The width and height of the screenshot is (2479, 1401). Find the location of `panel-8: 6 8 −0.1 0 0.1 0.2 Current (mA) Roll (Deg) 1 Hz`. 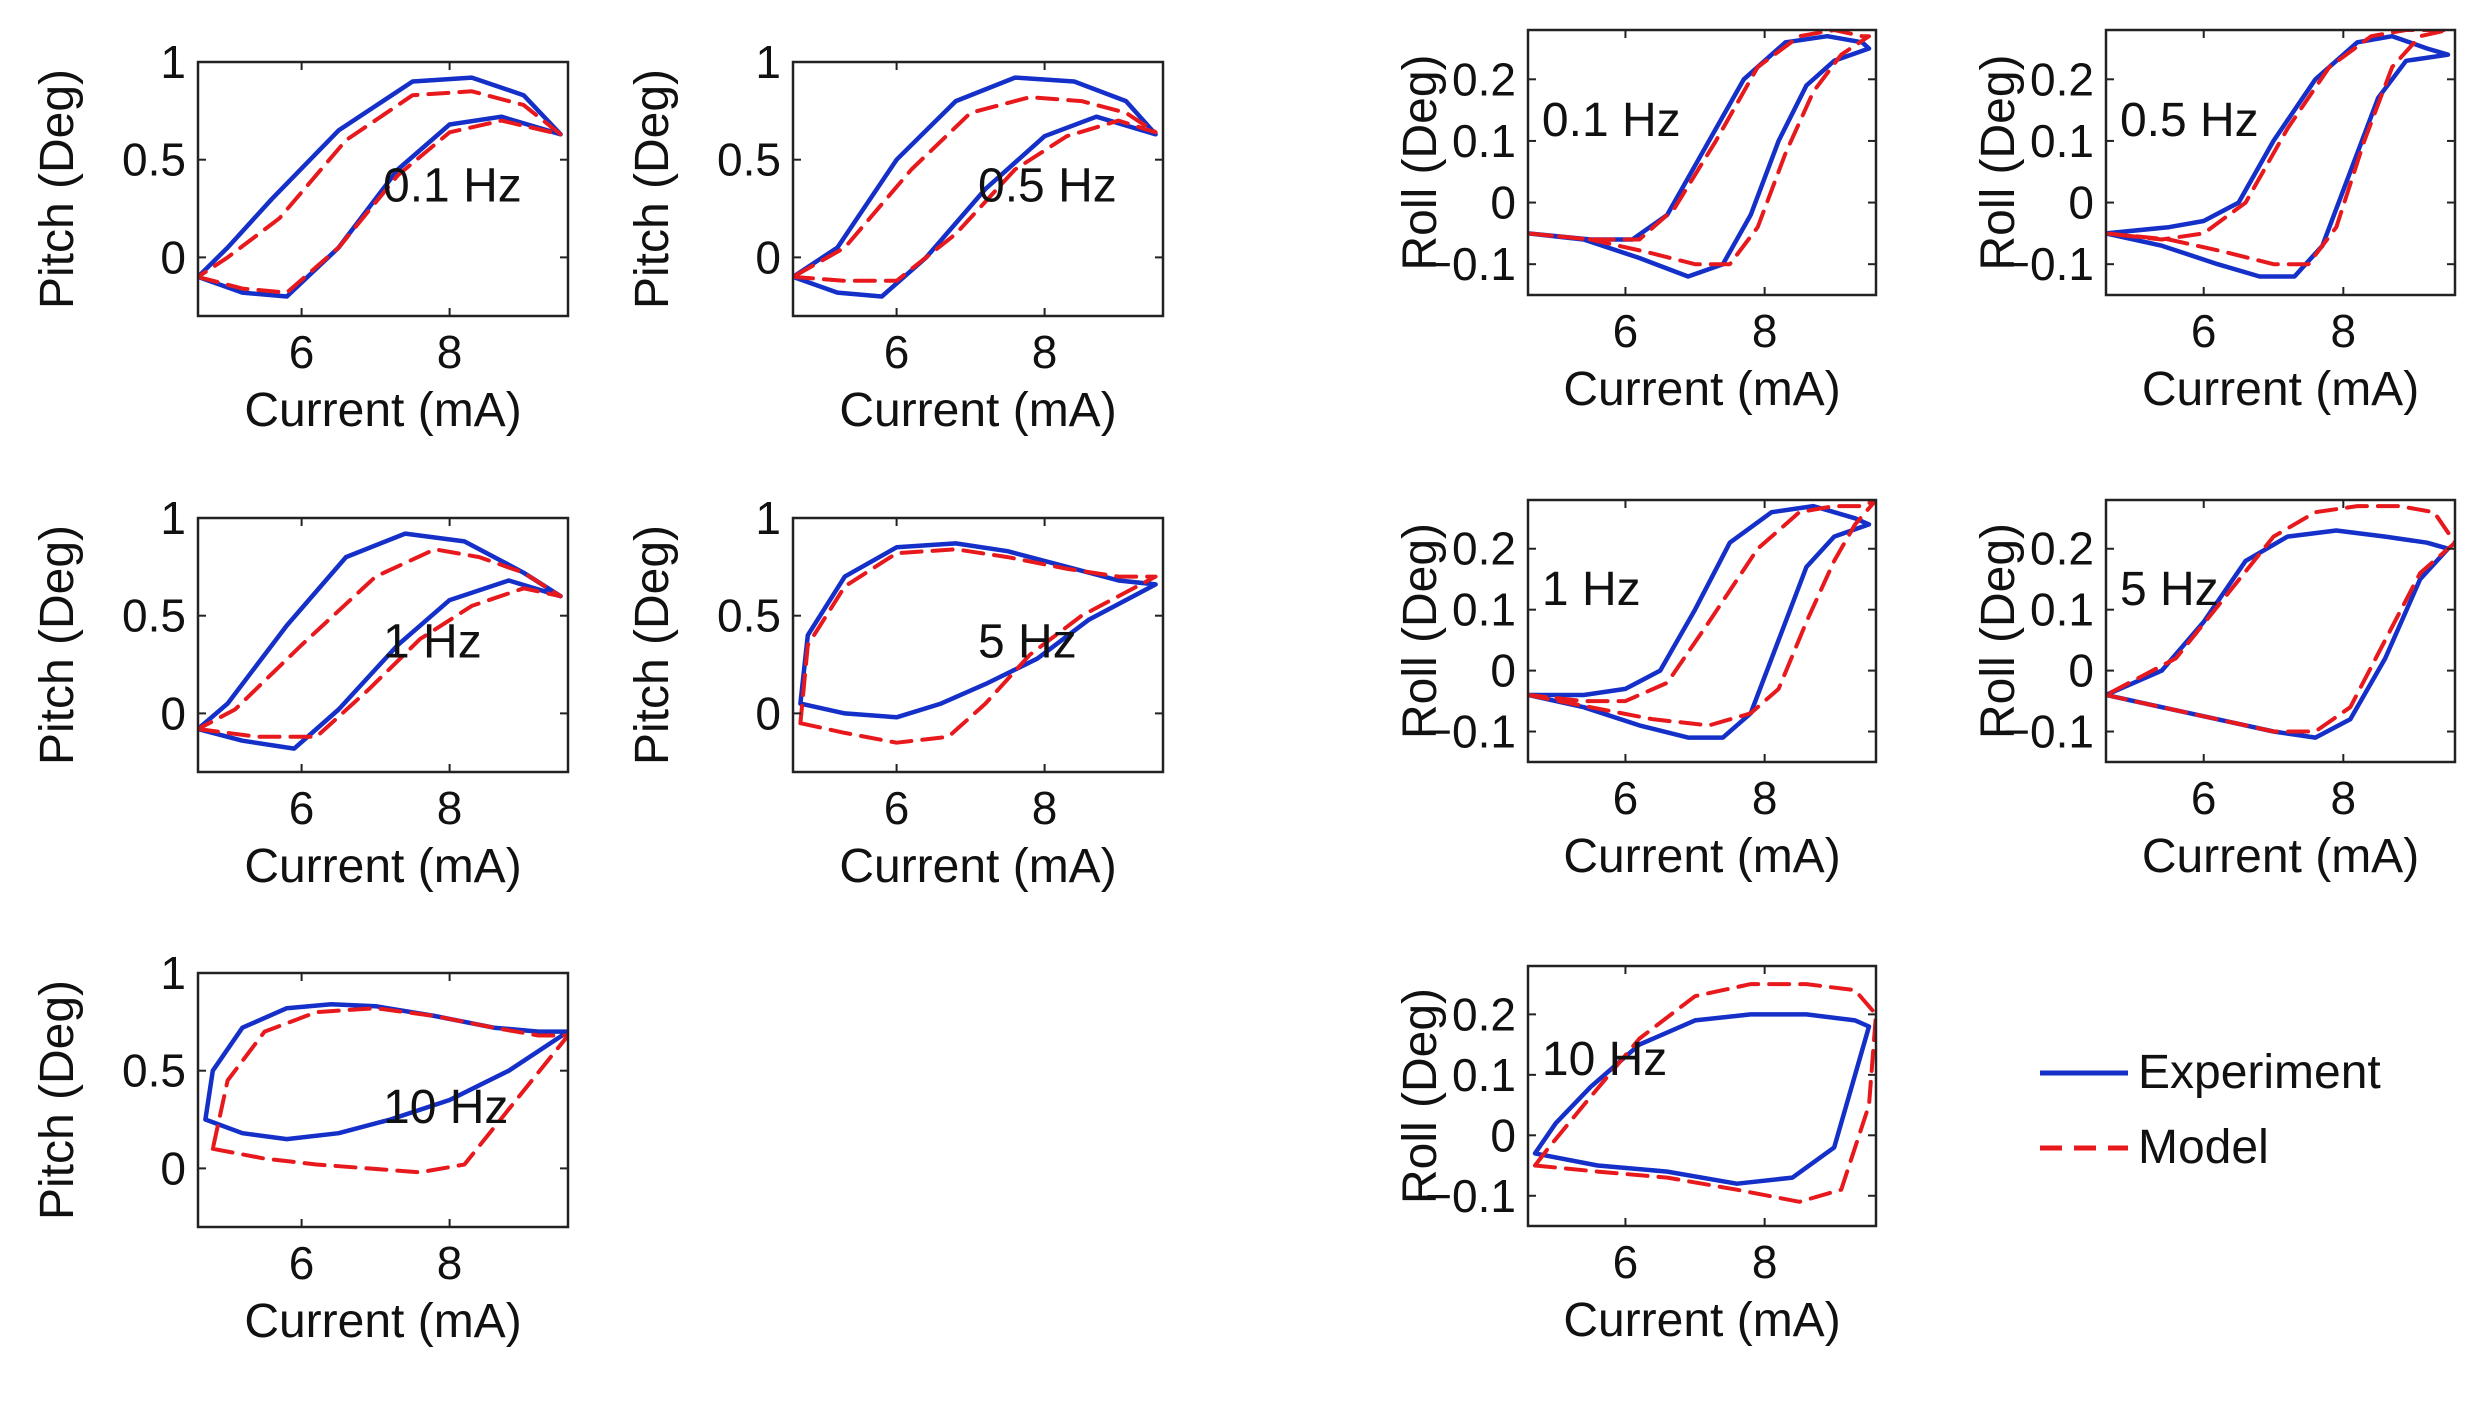

panel-8: 6 8 −0.1 0 0.1 0.2 Current (mA) Roll (Deg) 1 Hz is located at coordinates (1636, 690).